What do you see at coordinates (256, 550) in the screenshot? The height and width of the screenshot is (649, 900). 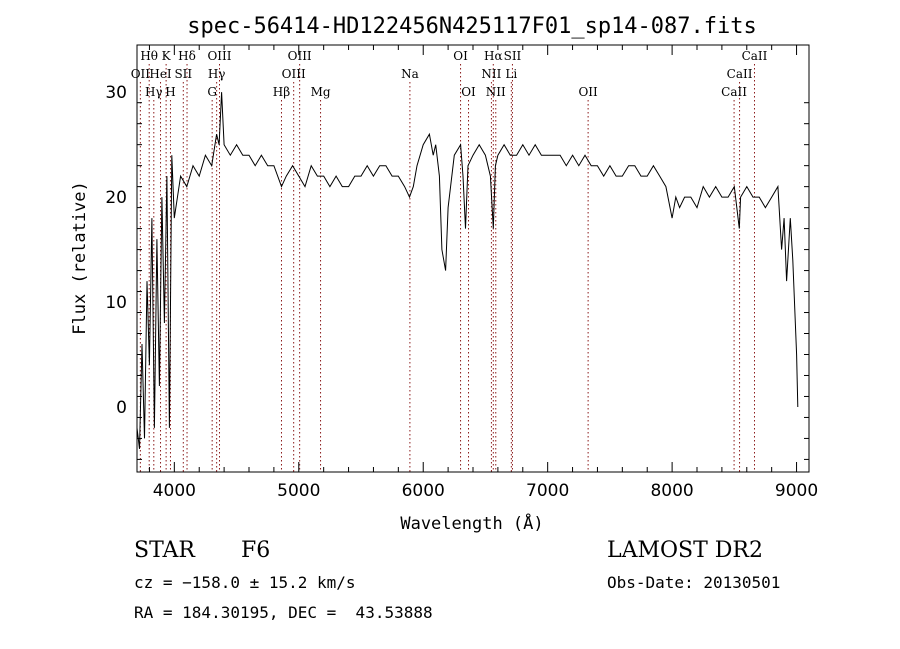 I see `object-subclass: F6` at bounding box center [256, 550].